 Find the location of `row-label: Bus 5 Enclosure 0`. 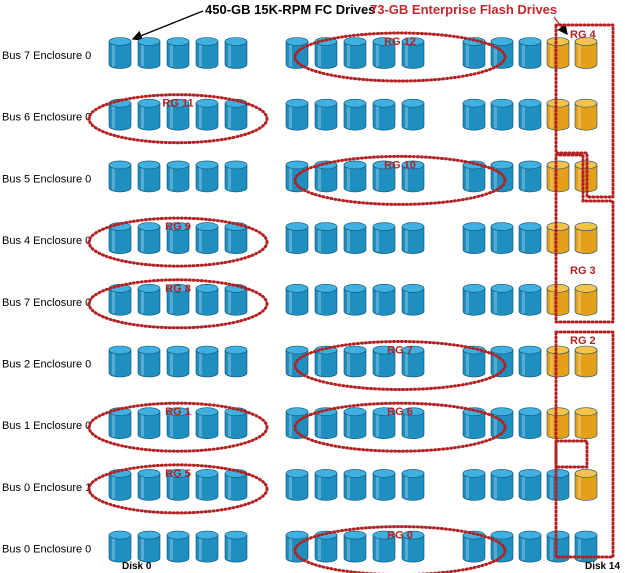

row-label: Bus 5 Enclosure 0 is located at coordinates (46, 179).